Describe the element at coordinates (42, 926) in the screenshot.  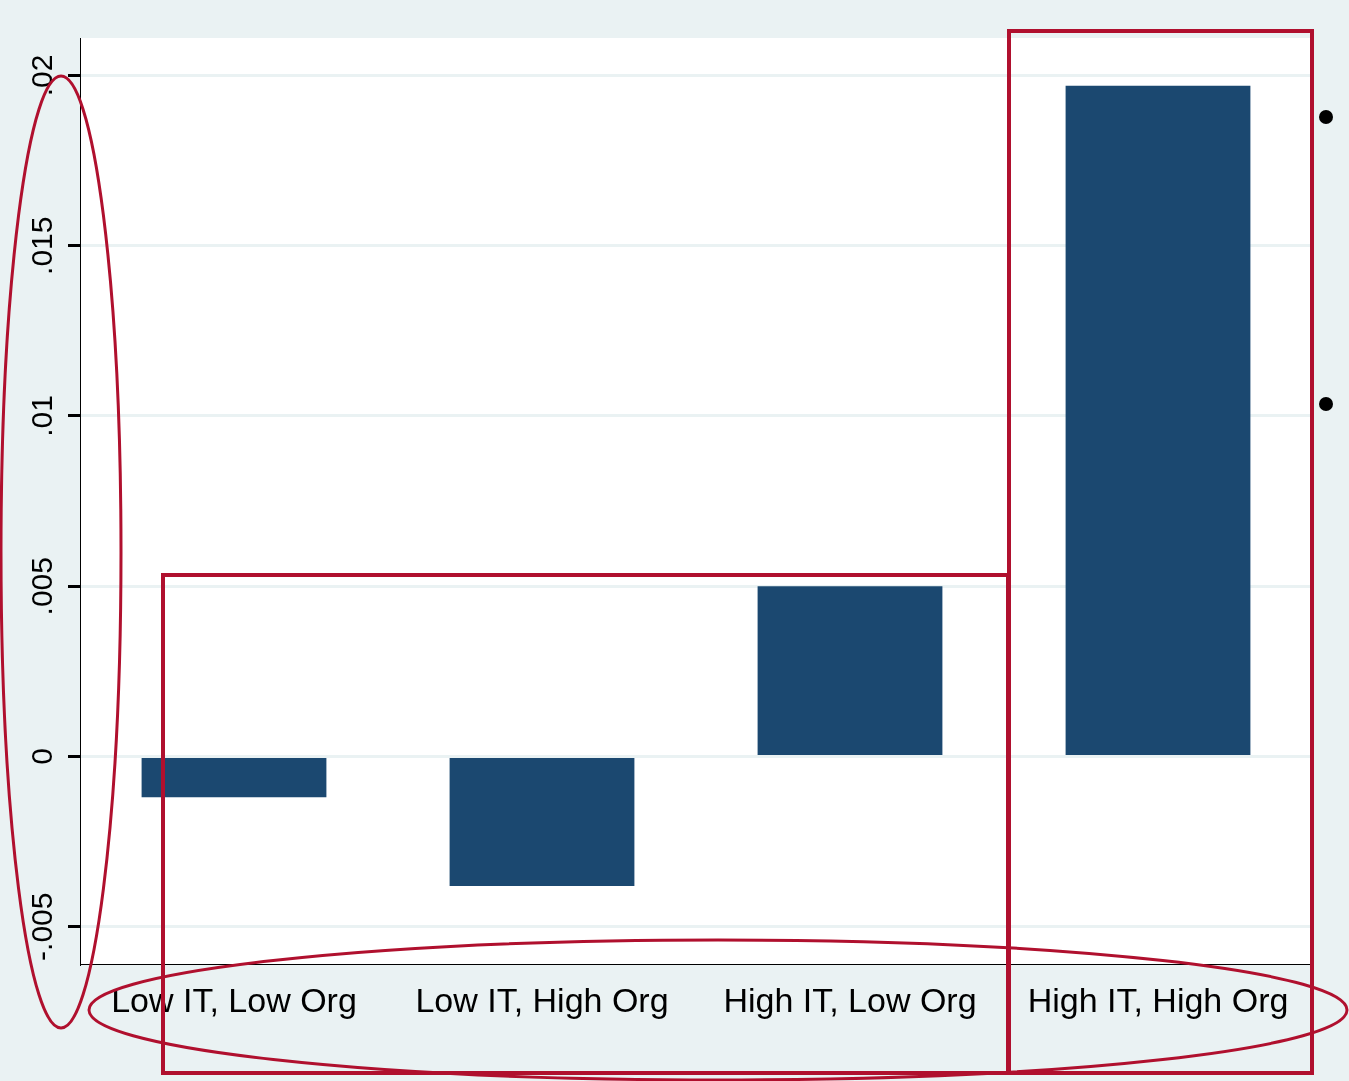
I see `y-tick-label: -.005` at that location.